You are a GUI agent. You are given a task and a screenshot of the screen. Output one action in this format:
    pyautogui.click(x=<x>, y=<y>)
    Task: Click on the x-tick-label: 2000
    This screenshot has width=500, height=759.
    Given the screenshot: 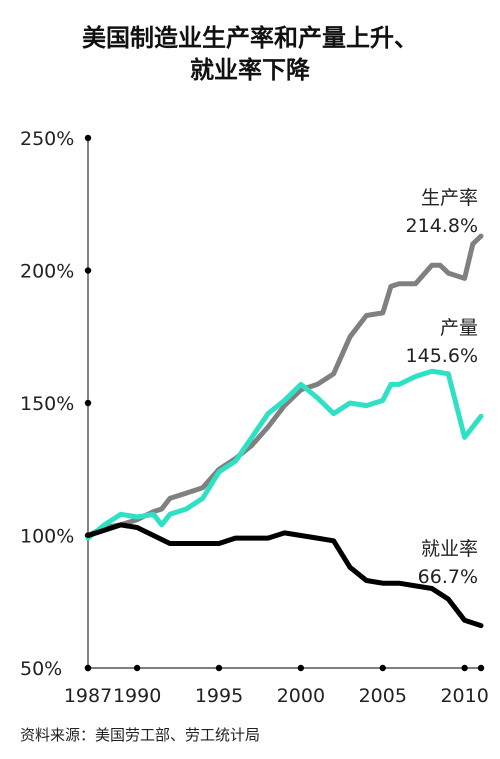 What is the action you would take?
    pyautogui.click(x=301, y=696)
    